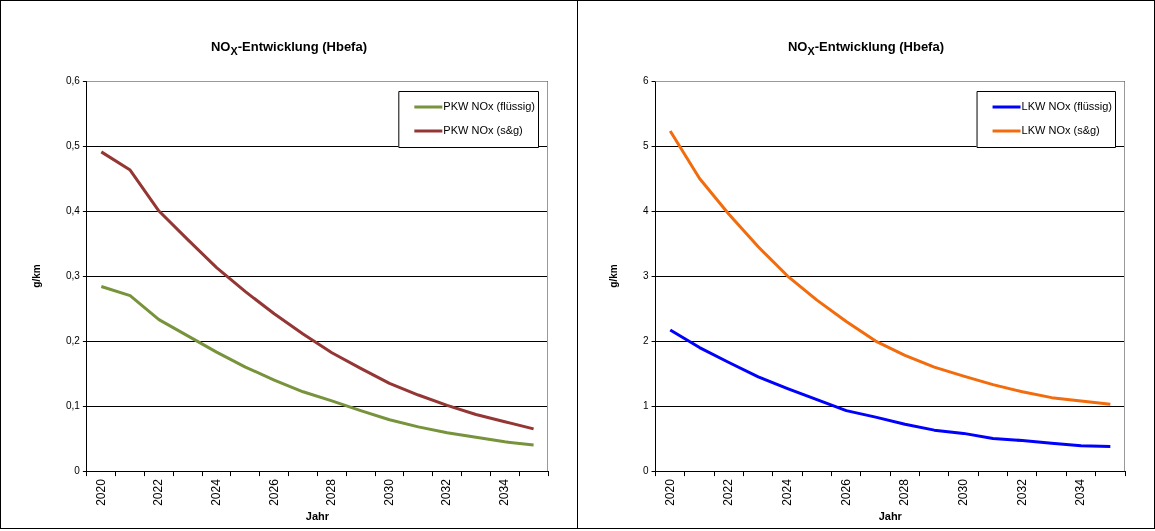 This screenshot has height=531, width=1155. I want to click on y-tick-label: 0,3, so click(73, 275).